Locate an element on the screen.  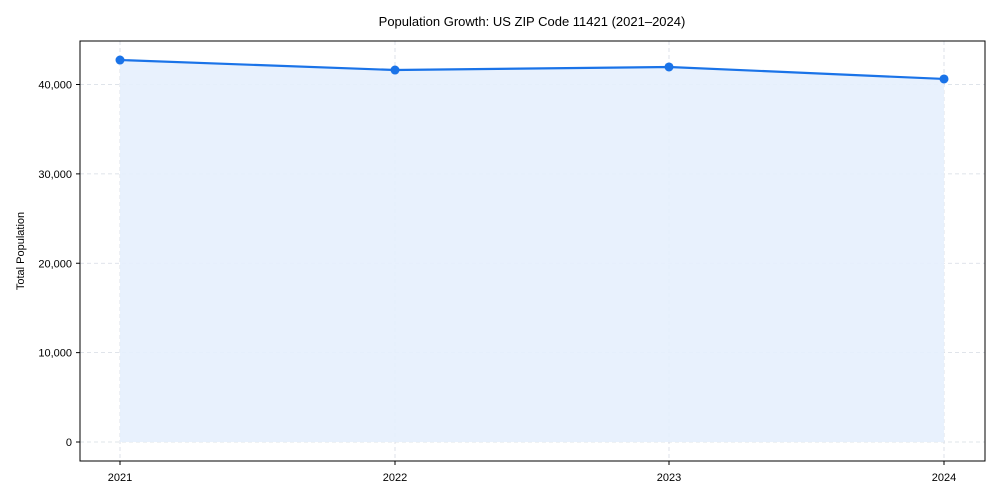
x-tick-label: 2024 is located at coordinates (944, 478).